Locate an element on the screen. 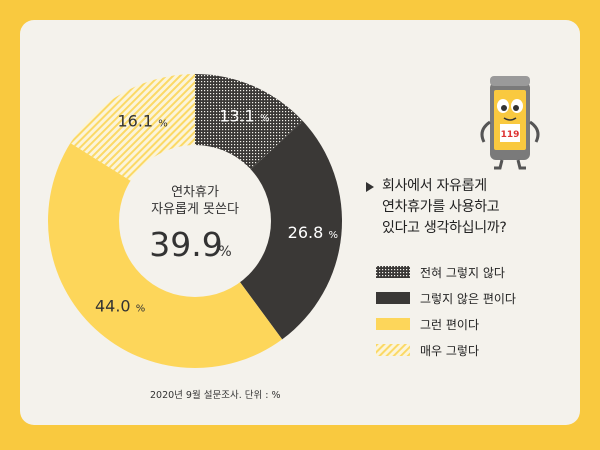 The image size is (600, 450). question-line-3: 있다고 생각하십니까? is located at coordinates (444, 228).